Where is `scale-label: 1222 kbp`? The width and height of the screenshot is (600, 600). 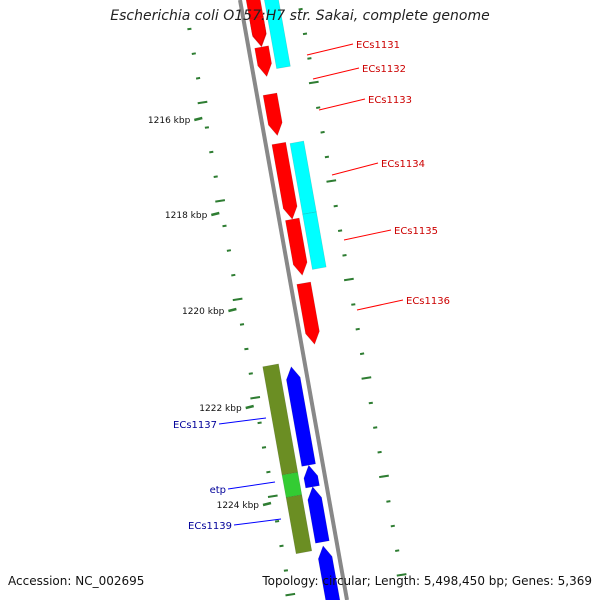 scale-label: 1222 kbp is located at coordinates (220, 409).